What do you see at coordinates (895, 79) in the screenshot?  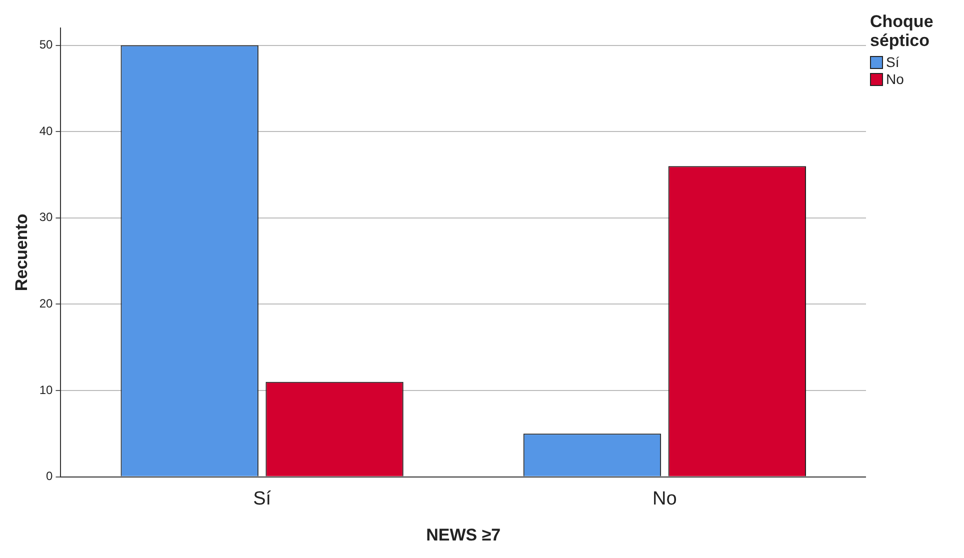 I see `legend-label: No` at bounding box center [895, 79].